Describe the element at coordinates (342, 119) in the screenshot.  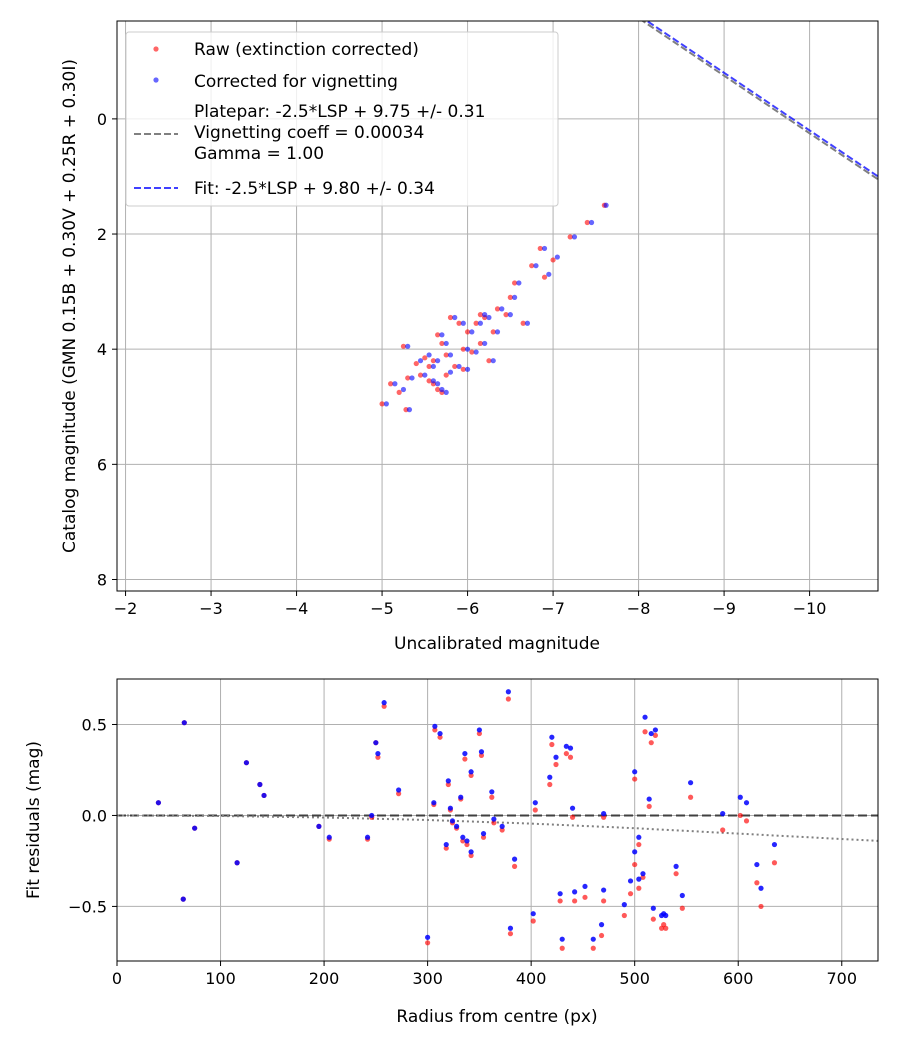
I see `legend-box` at that location.